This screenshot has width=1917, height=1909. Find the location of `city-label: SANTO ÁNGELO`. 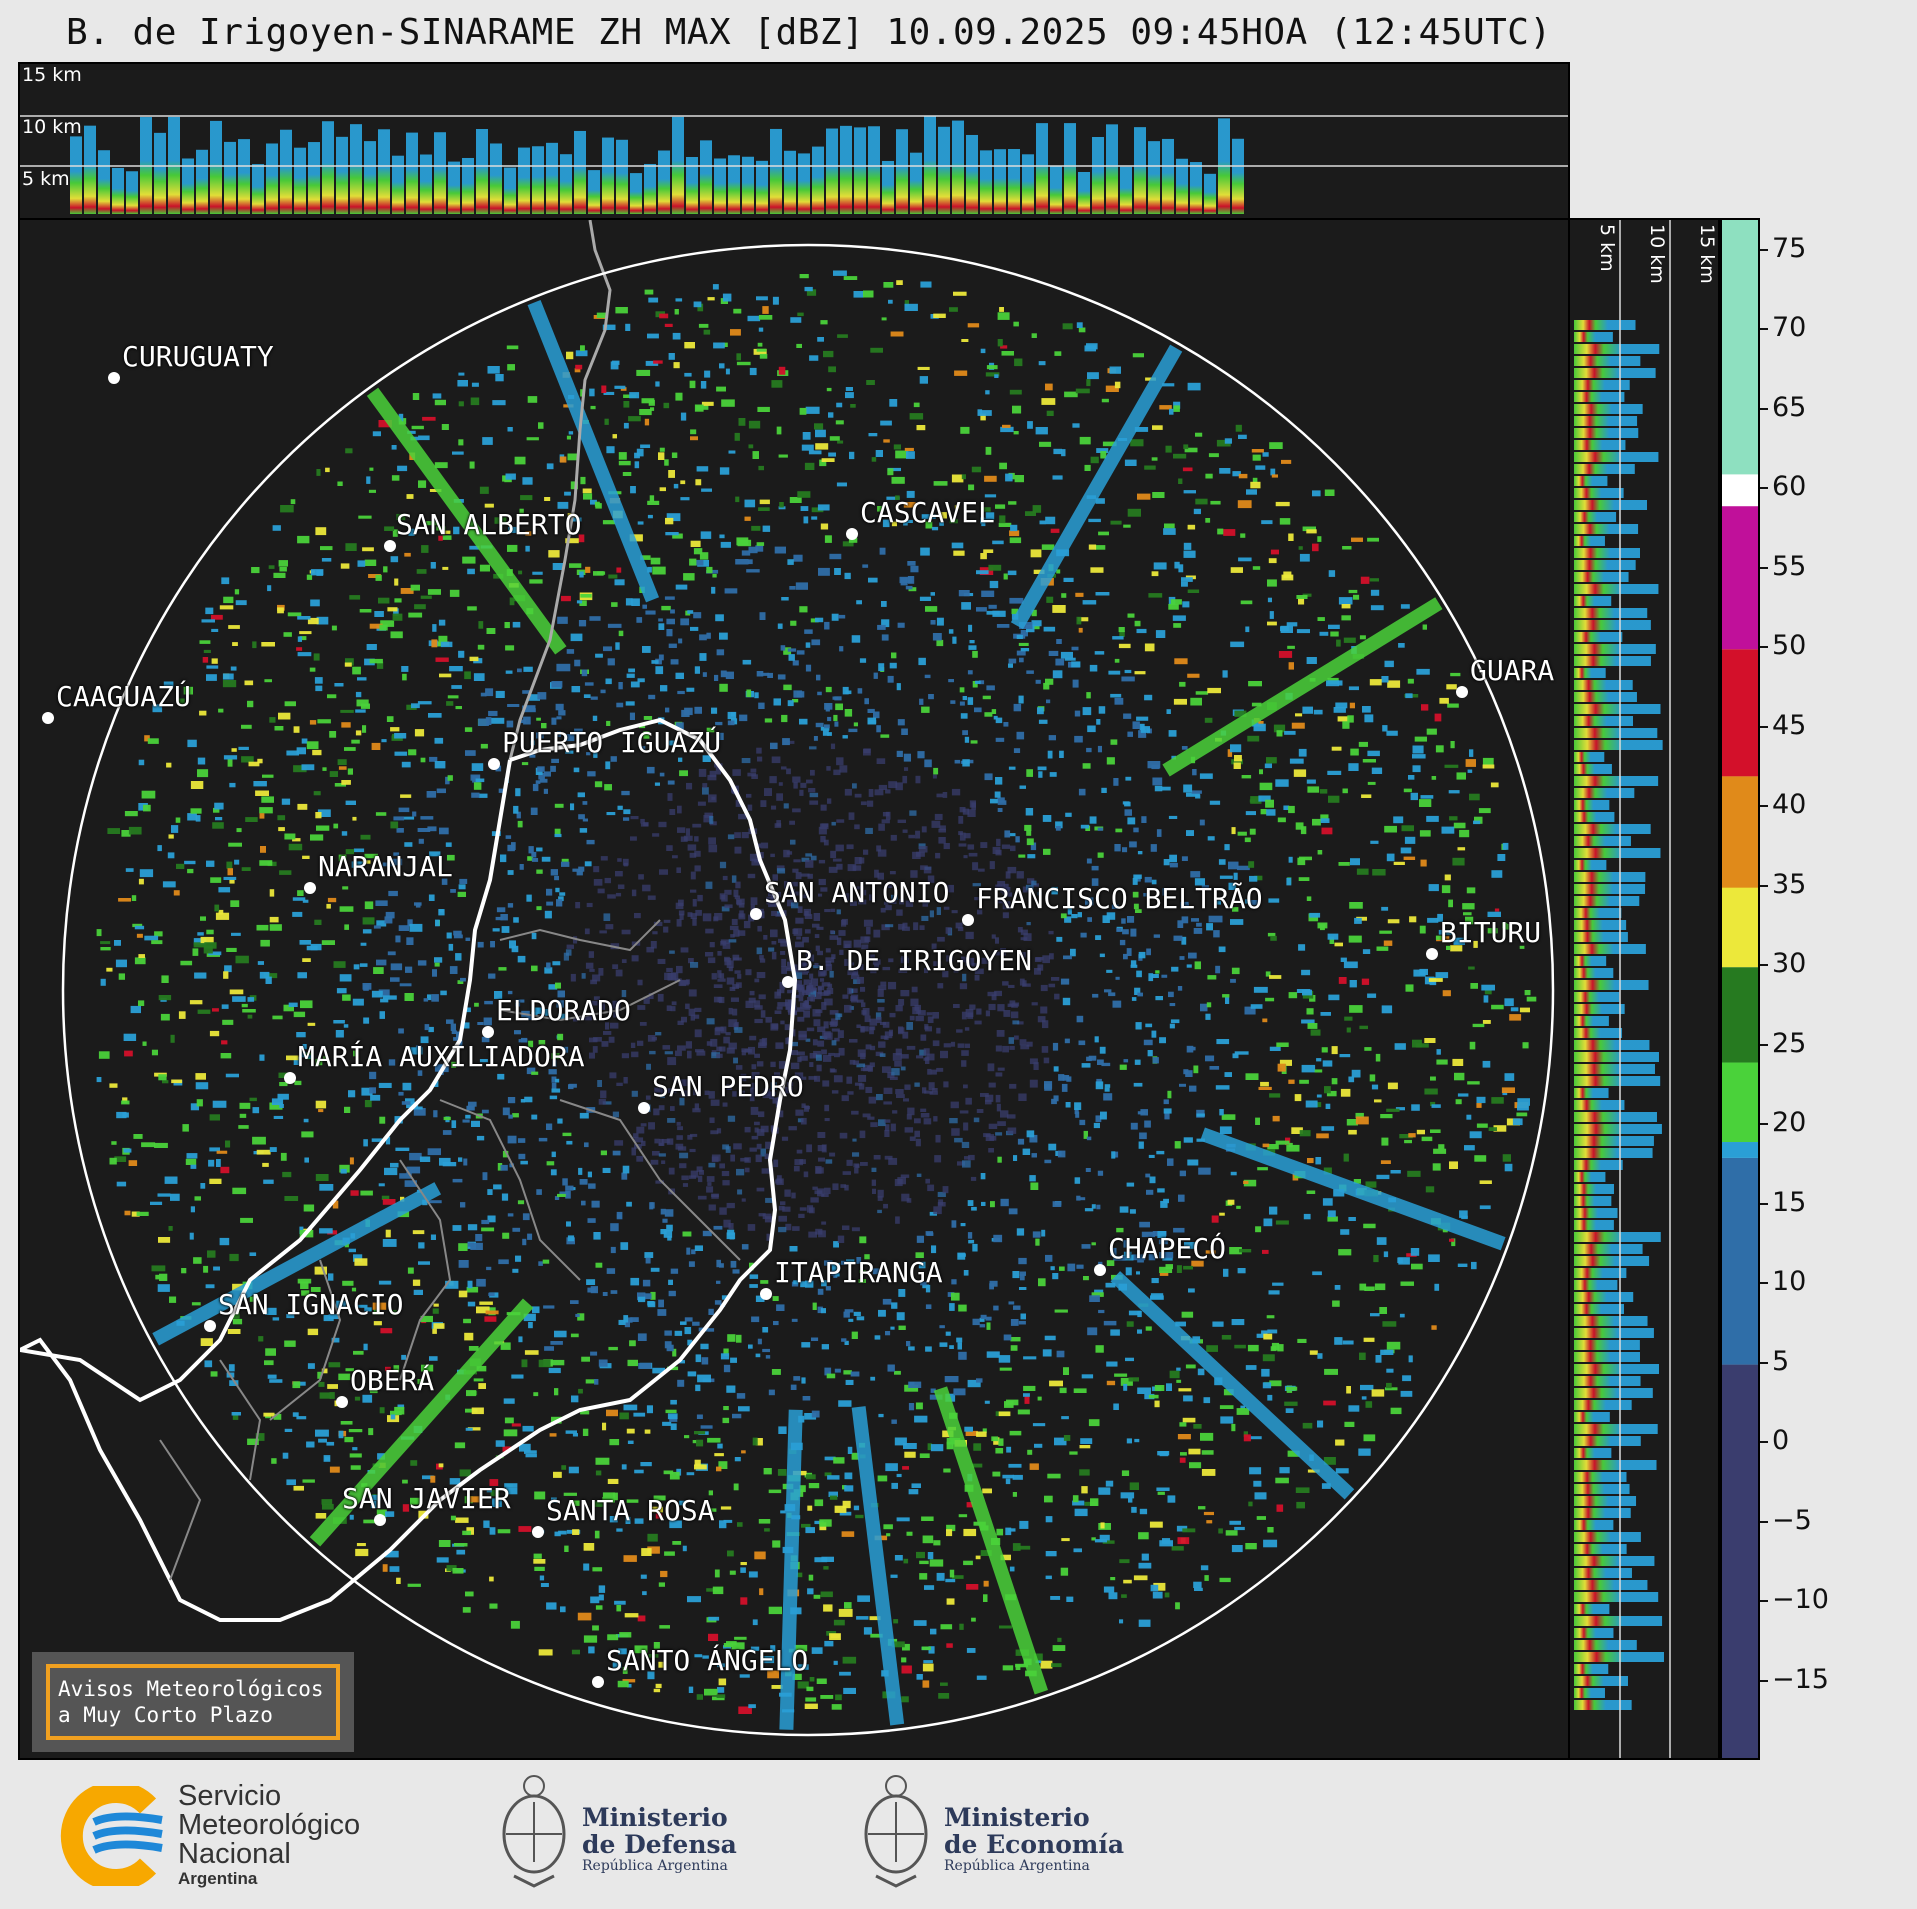

city-label: SANTO ÁNGELO is located at coordinates (707, 1660).